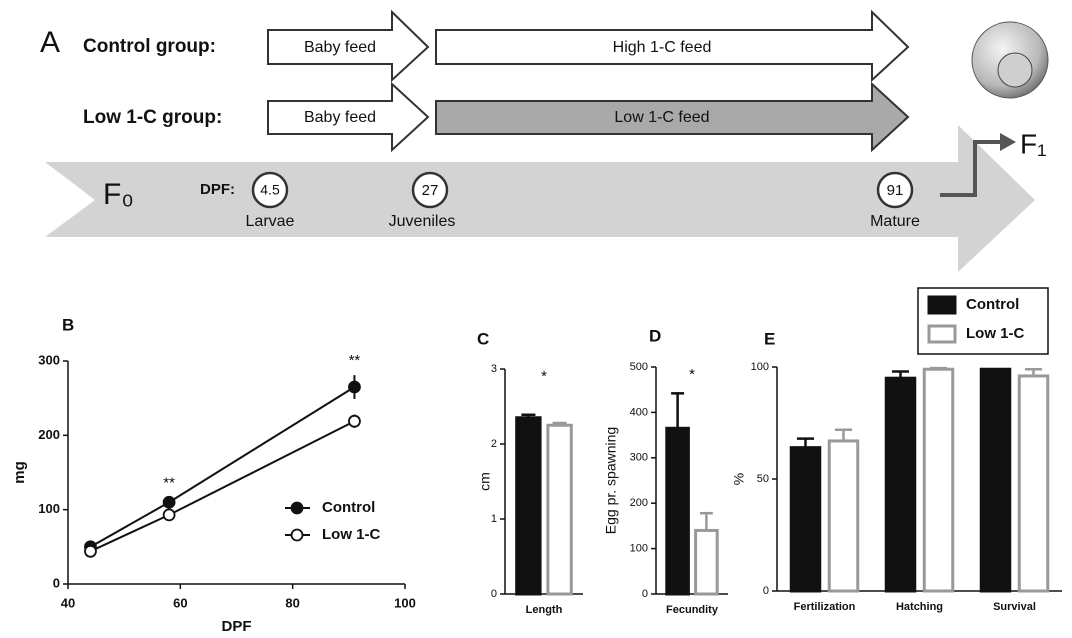 The width and height of the screenshot is (1072, 638). What do you see at coordinates (68, 324) in the screenshot?
I see `panel-label: B` at bounding box center [68, 324].